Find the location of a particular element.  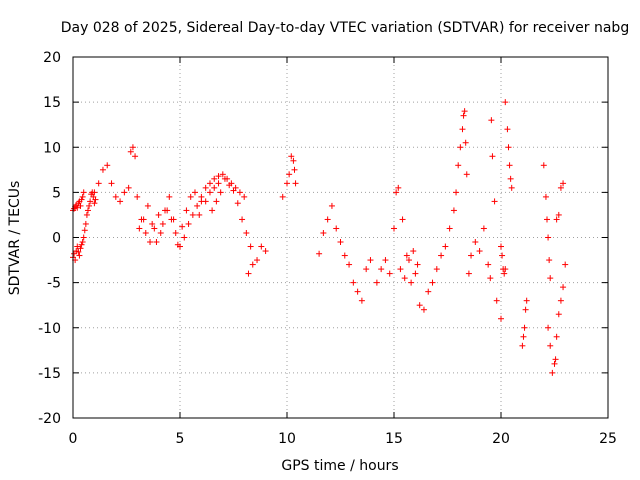

y-tick-label: 0 is located at coordinates (56, 239).